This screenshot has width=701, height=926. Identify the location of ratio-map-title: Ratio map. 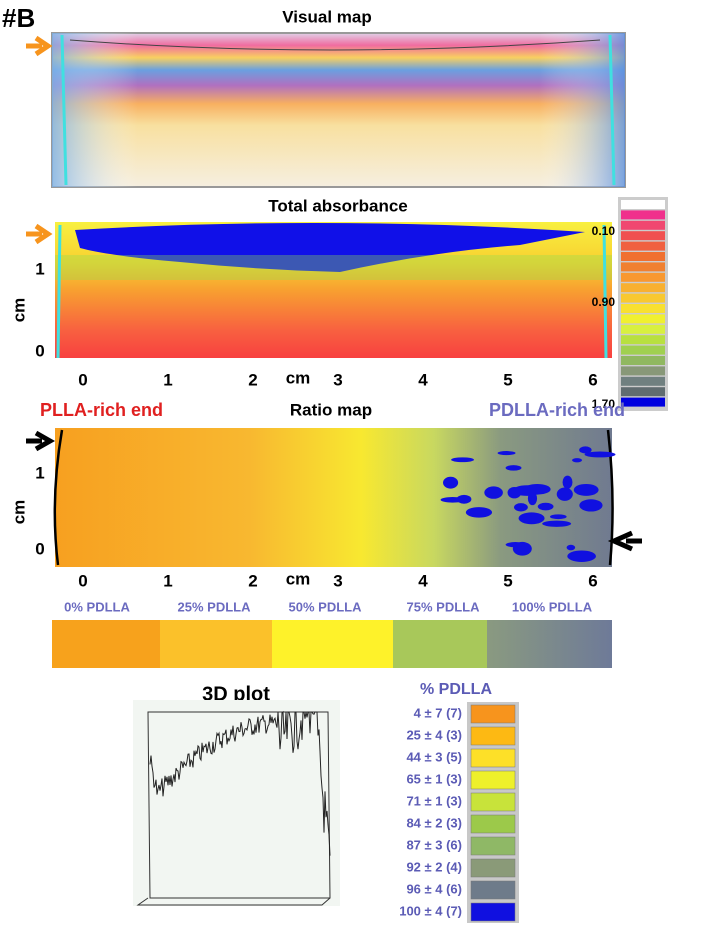
(331, 409).